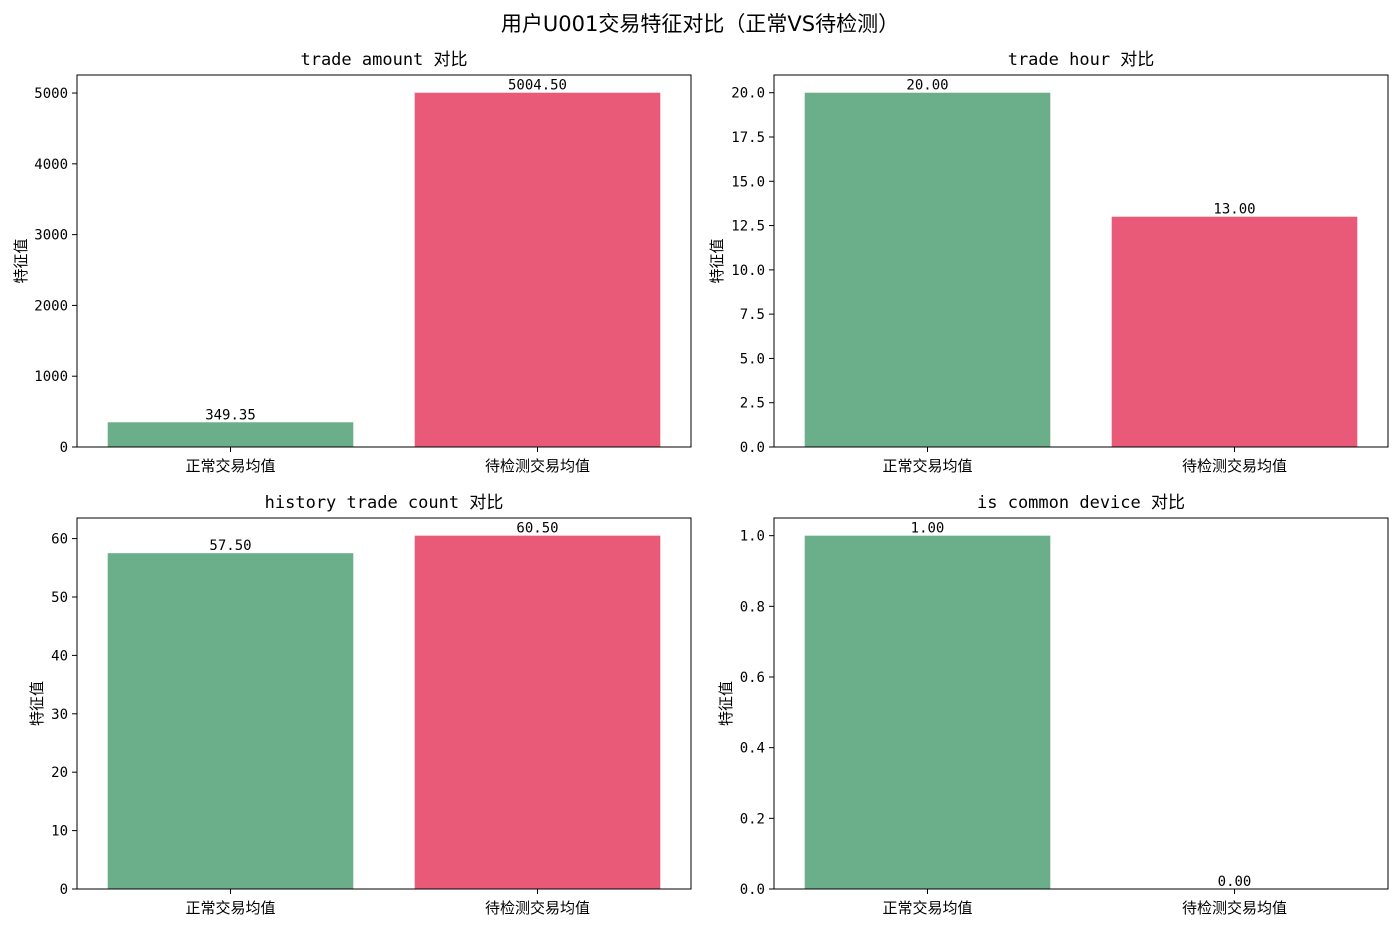 Image resolution: width=1400 pixels, height=928 pixels. I want to click on subplot-title: history trade count 对比, so click(384, 503).